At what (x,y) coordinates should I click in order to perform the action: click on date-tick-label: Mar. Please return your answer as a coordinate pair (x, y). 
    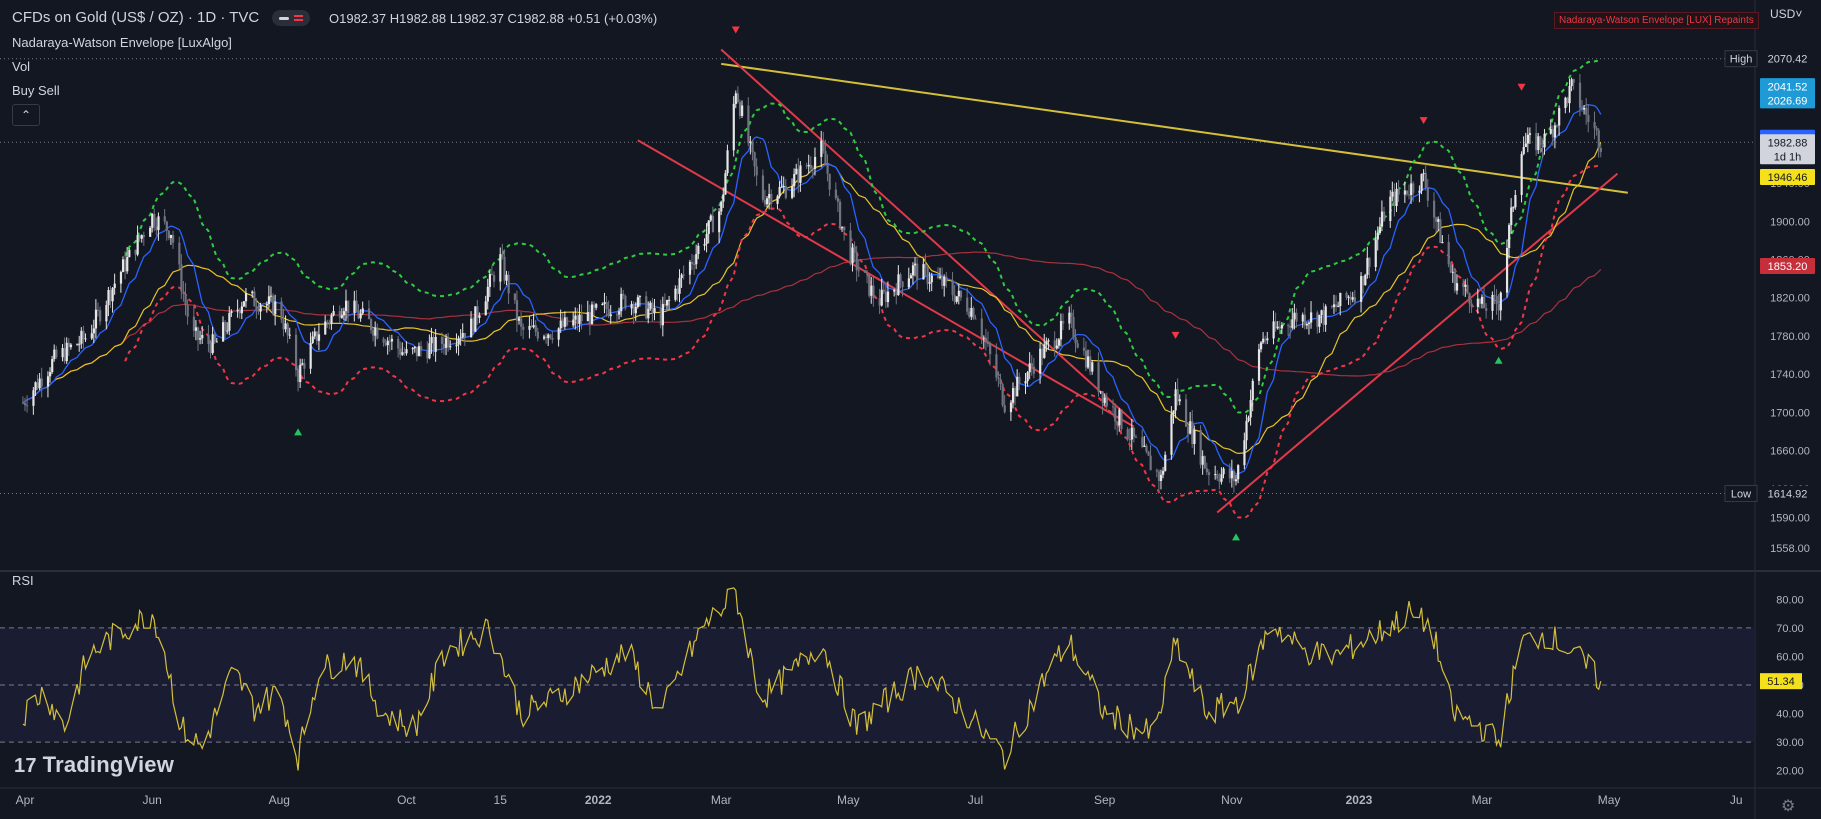
    Looking at the image, I should click on (721, 800).